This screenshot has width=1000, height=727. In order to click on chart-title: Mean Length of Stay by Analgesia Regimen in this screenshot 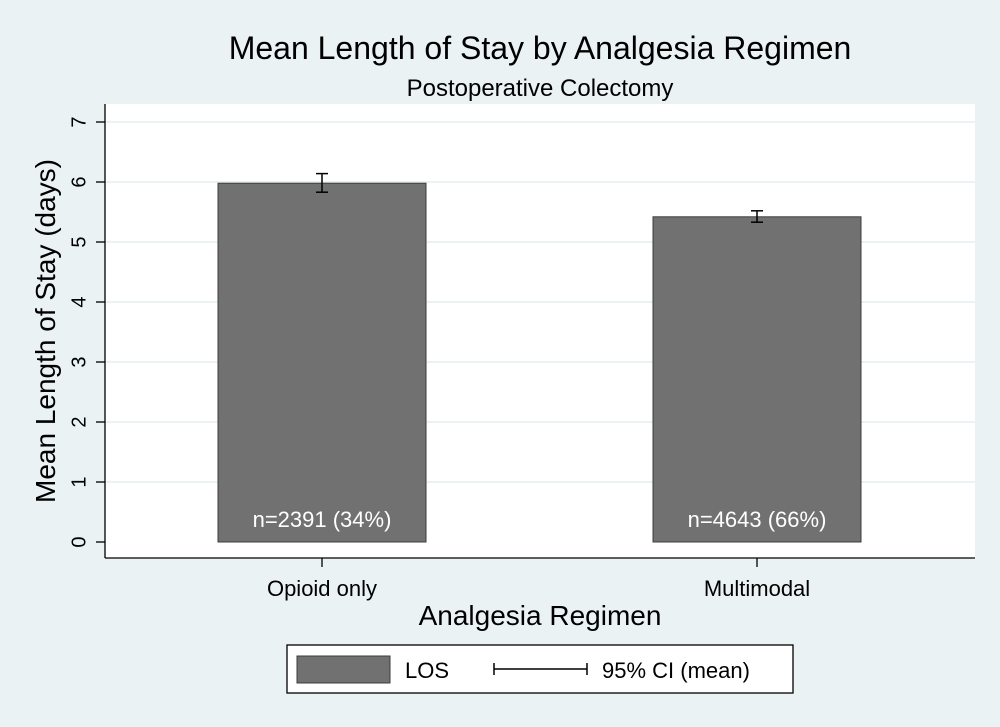, I will do `click(540, 48)`.